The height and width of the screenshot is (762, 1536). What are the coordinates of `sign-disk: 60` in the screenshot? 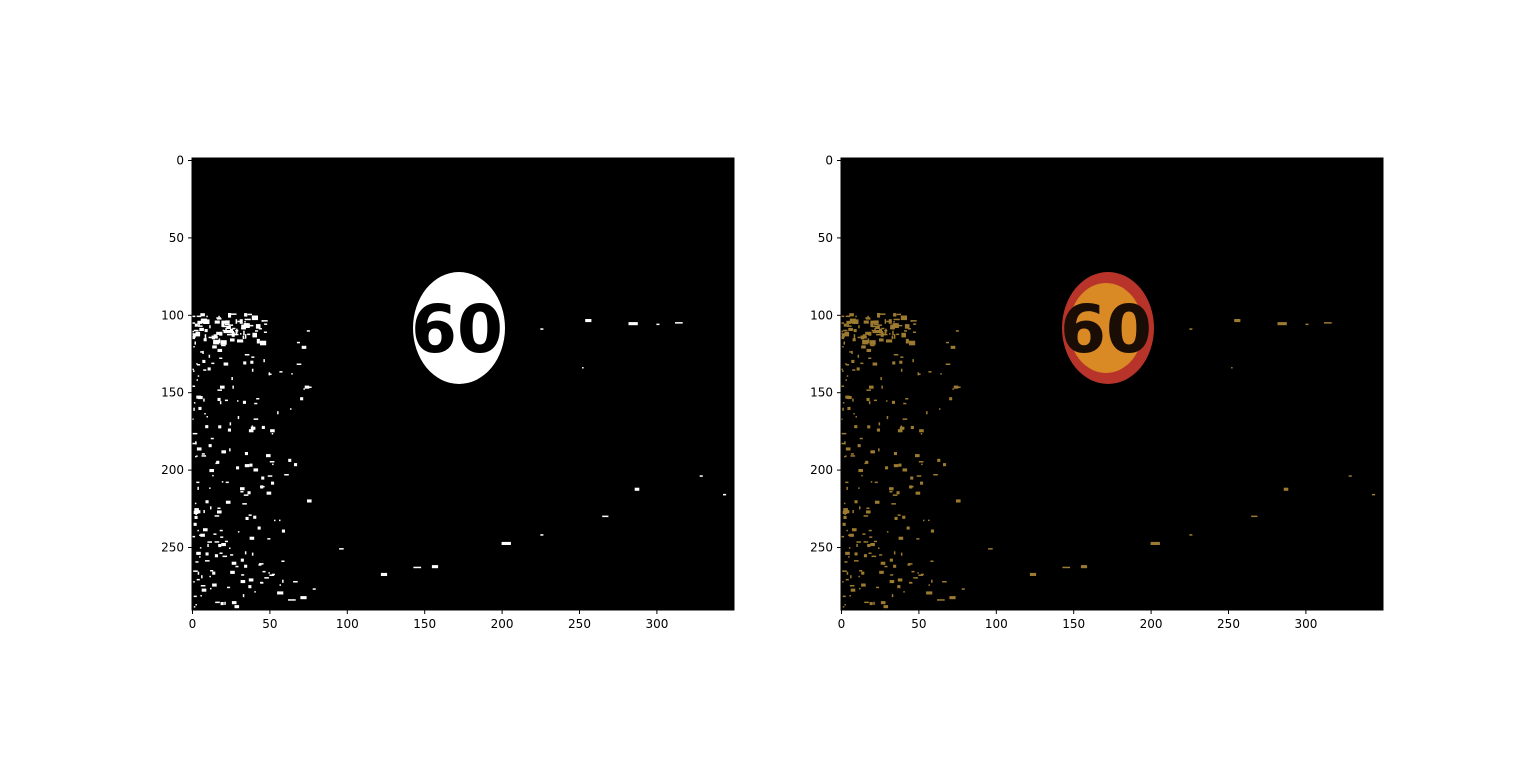 It's located at (458, 328).